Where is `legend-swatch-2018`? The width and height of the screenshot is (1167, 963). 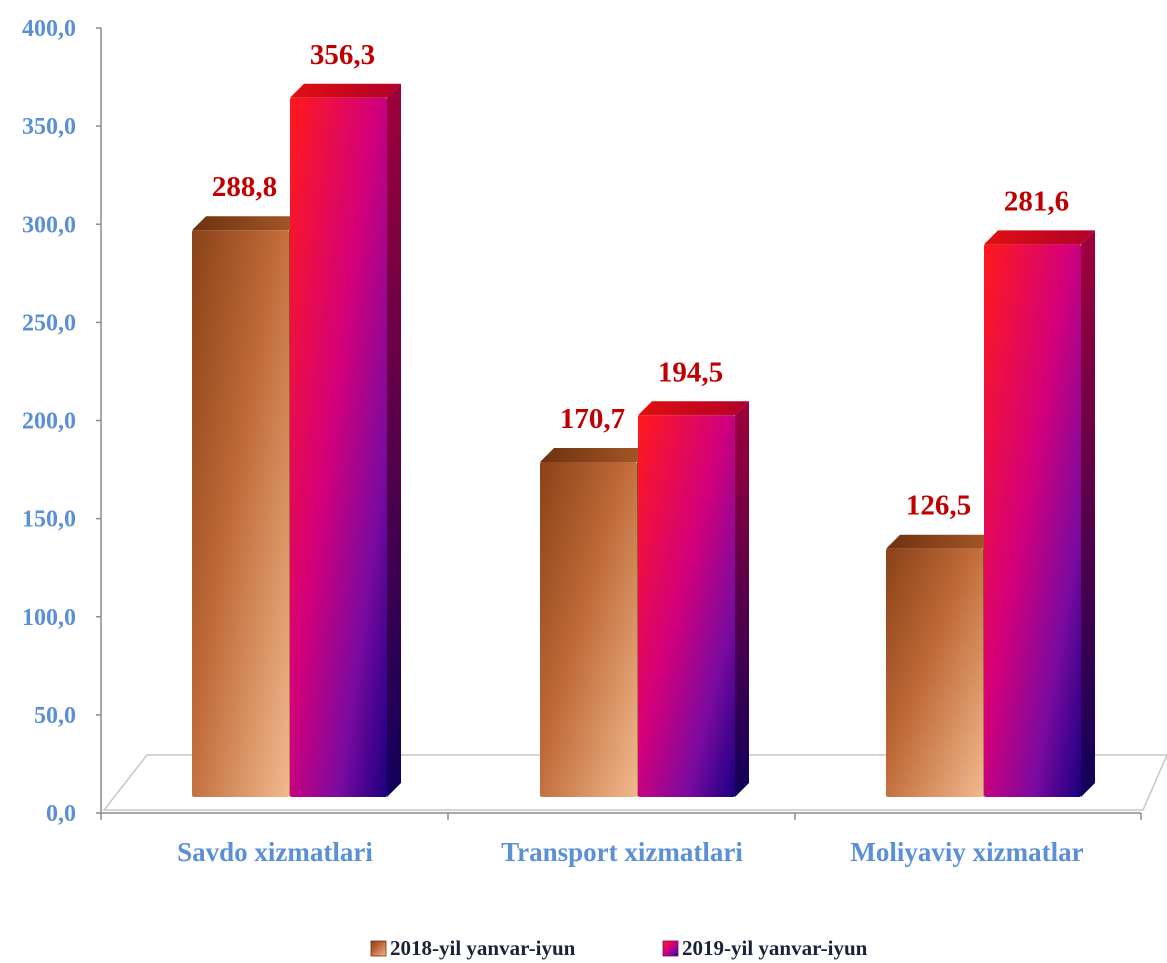 legend-swatch-2018 is located at coordinates (378, 948).